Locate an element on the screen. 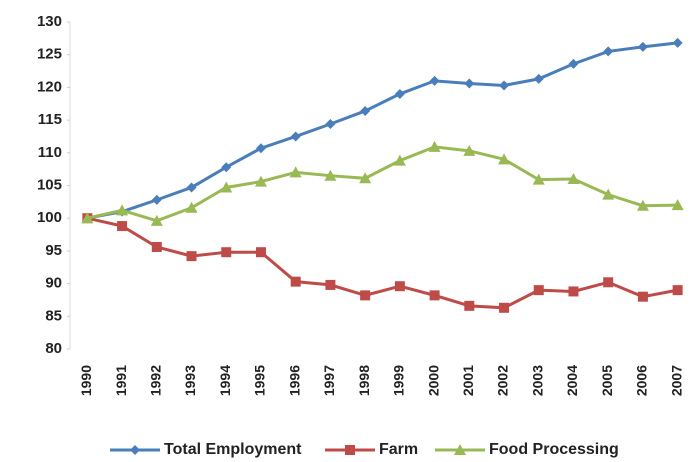  series-line is located at coordinates (382, 184).